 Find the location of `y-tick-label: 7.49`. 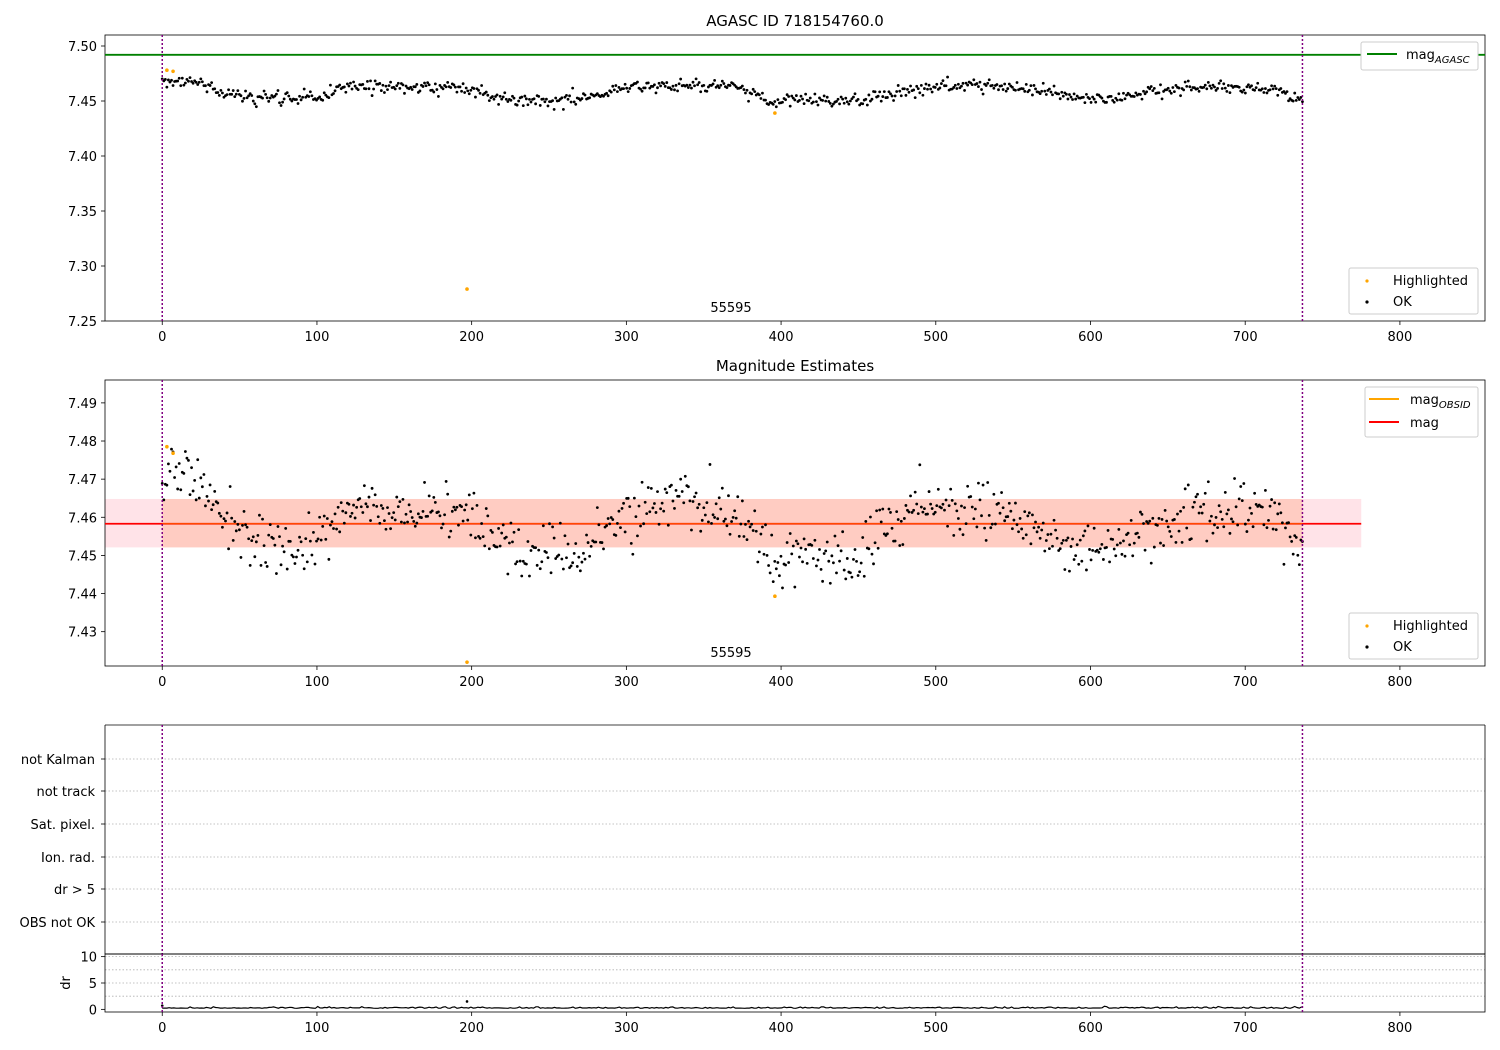

y-tick-label: 7.49 is located at coordinates (82, 404).